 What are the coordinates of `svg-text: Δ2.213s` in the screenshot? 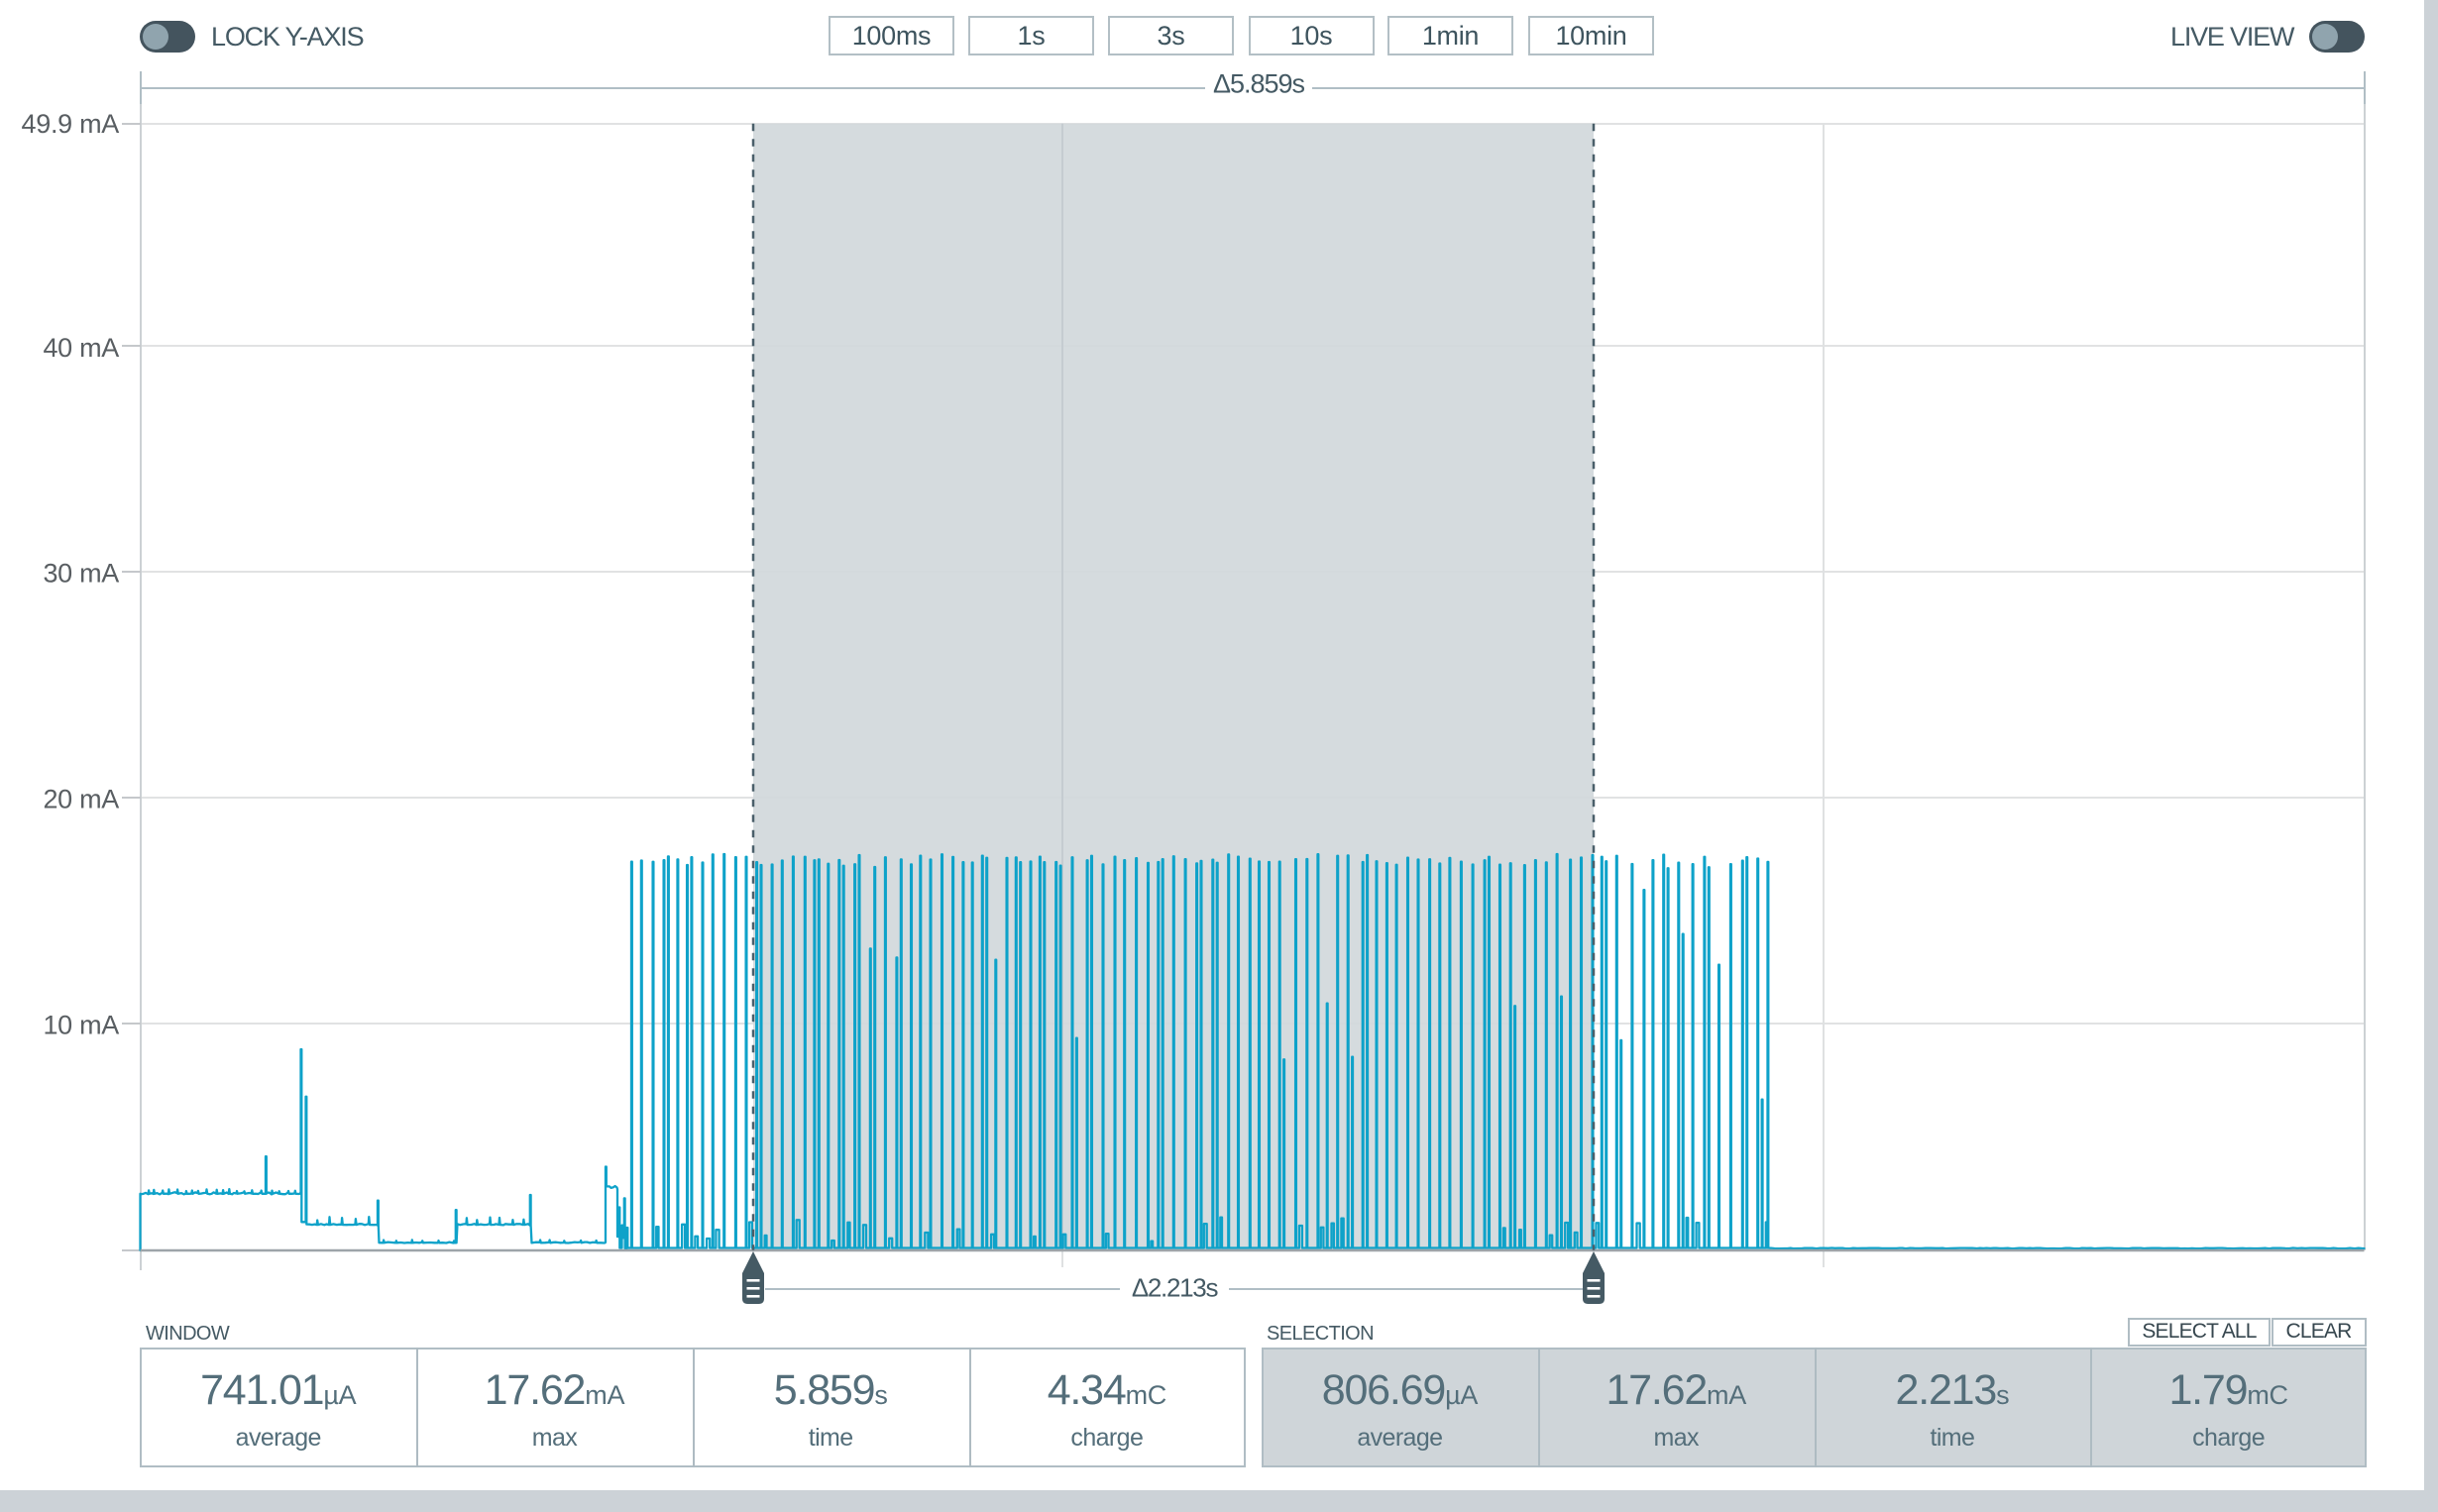 It's located at (1176, 1288).